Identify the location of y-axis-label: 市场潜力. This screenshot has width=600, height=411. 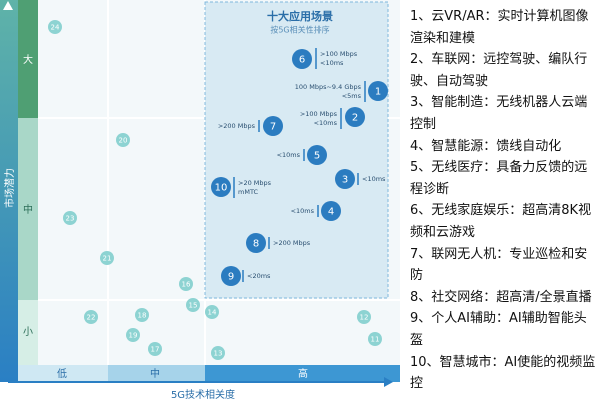
(9, 188).